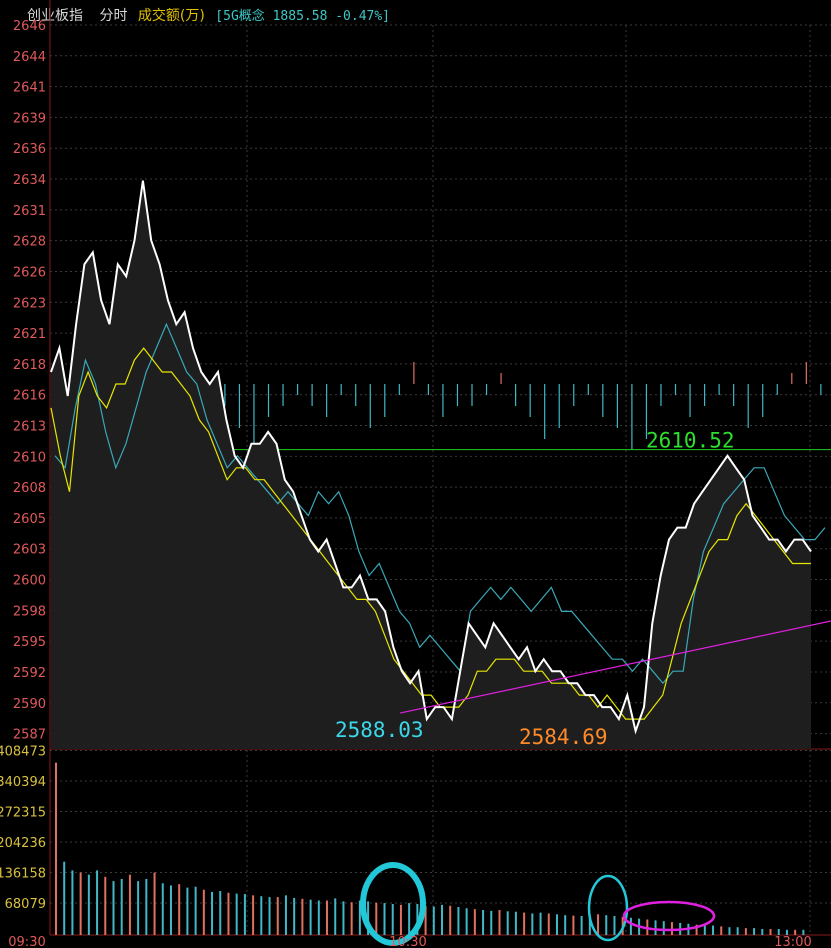 Image resolution: width=831 pixels, height=948 pixels. I want to click on low2-label: 2584.69, so click(563, 737).